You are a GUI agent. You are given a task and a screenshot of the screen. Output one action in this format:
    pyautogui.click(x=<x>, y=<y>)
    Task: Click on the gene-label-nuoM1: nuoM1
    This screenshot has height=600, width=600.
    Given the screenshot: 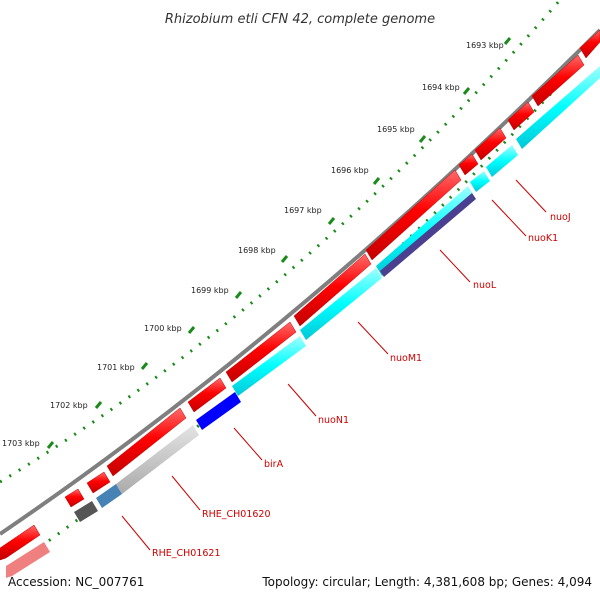 What is the action you would take?
    pyautogui.click(x=406, y=358)
    